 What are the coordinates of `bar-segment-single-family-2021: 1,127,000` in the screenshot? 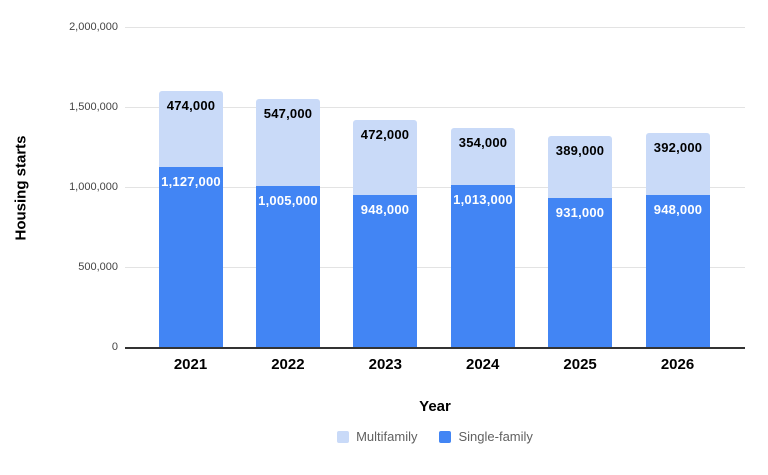 It's located at (191, 256).